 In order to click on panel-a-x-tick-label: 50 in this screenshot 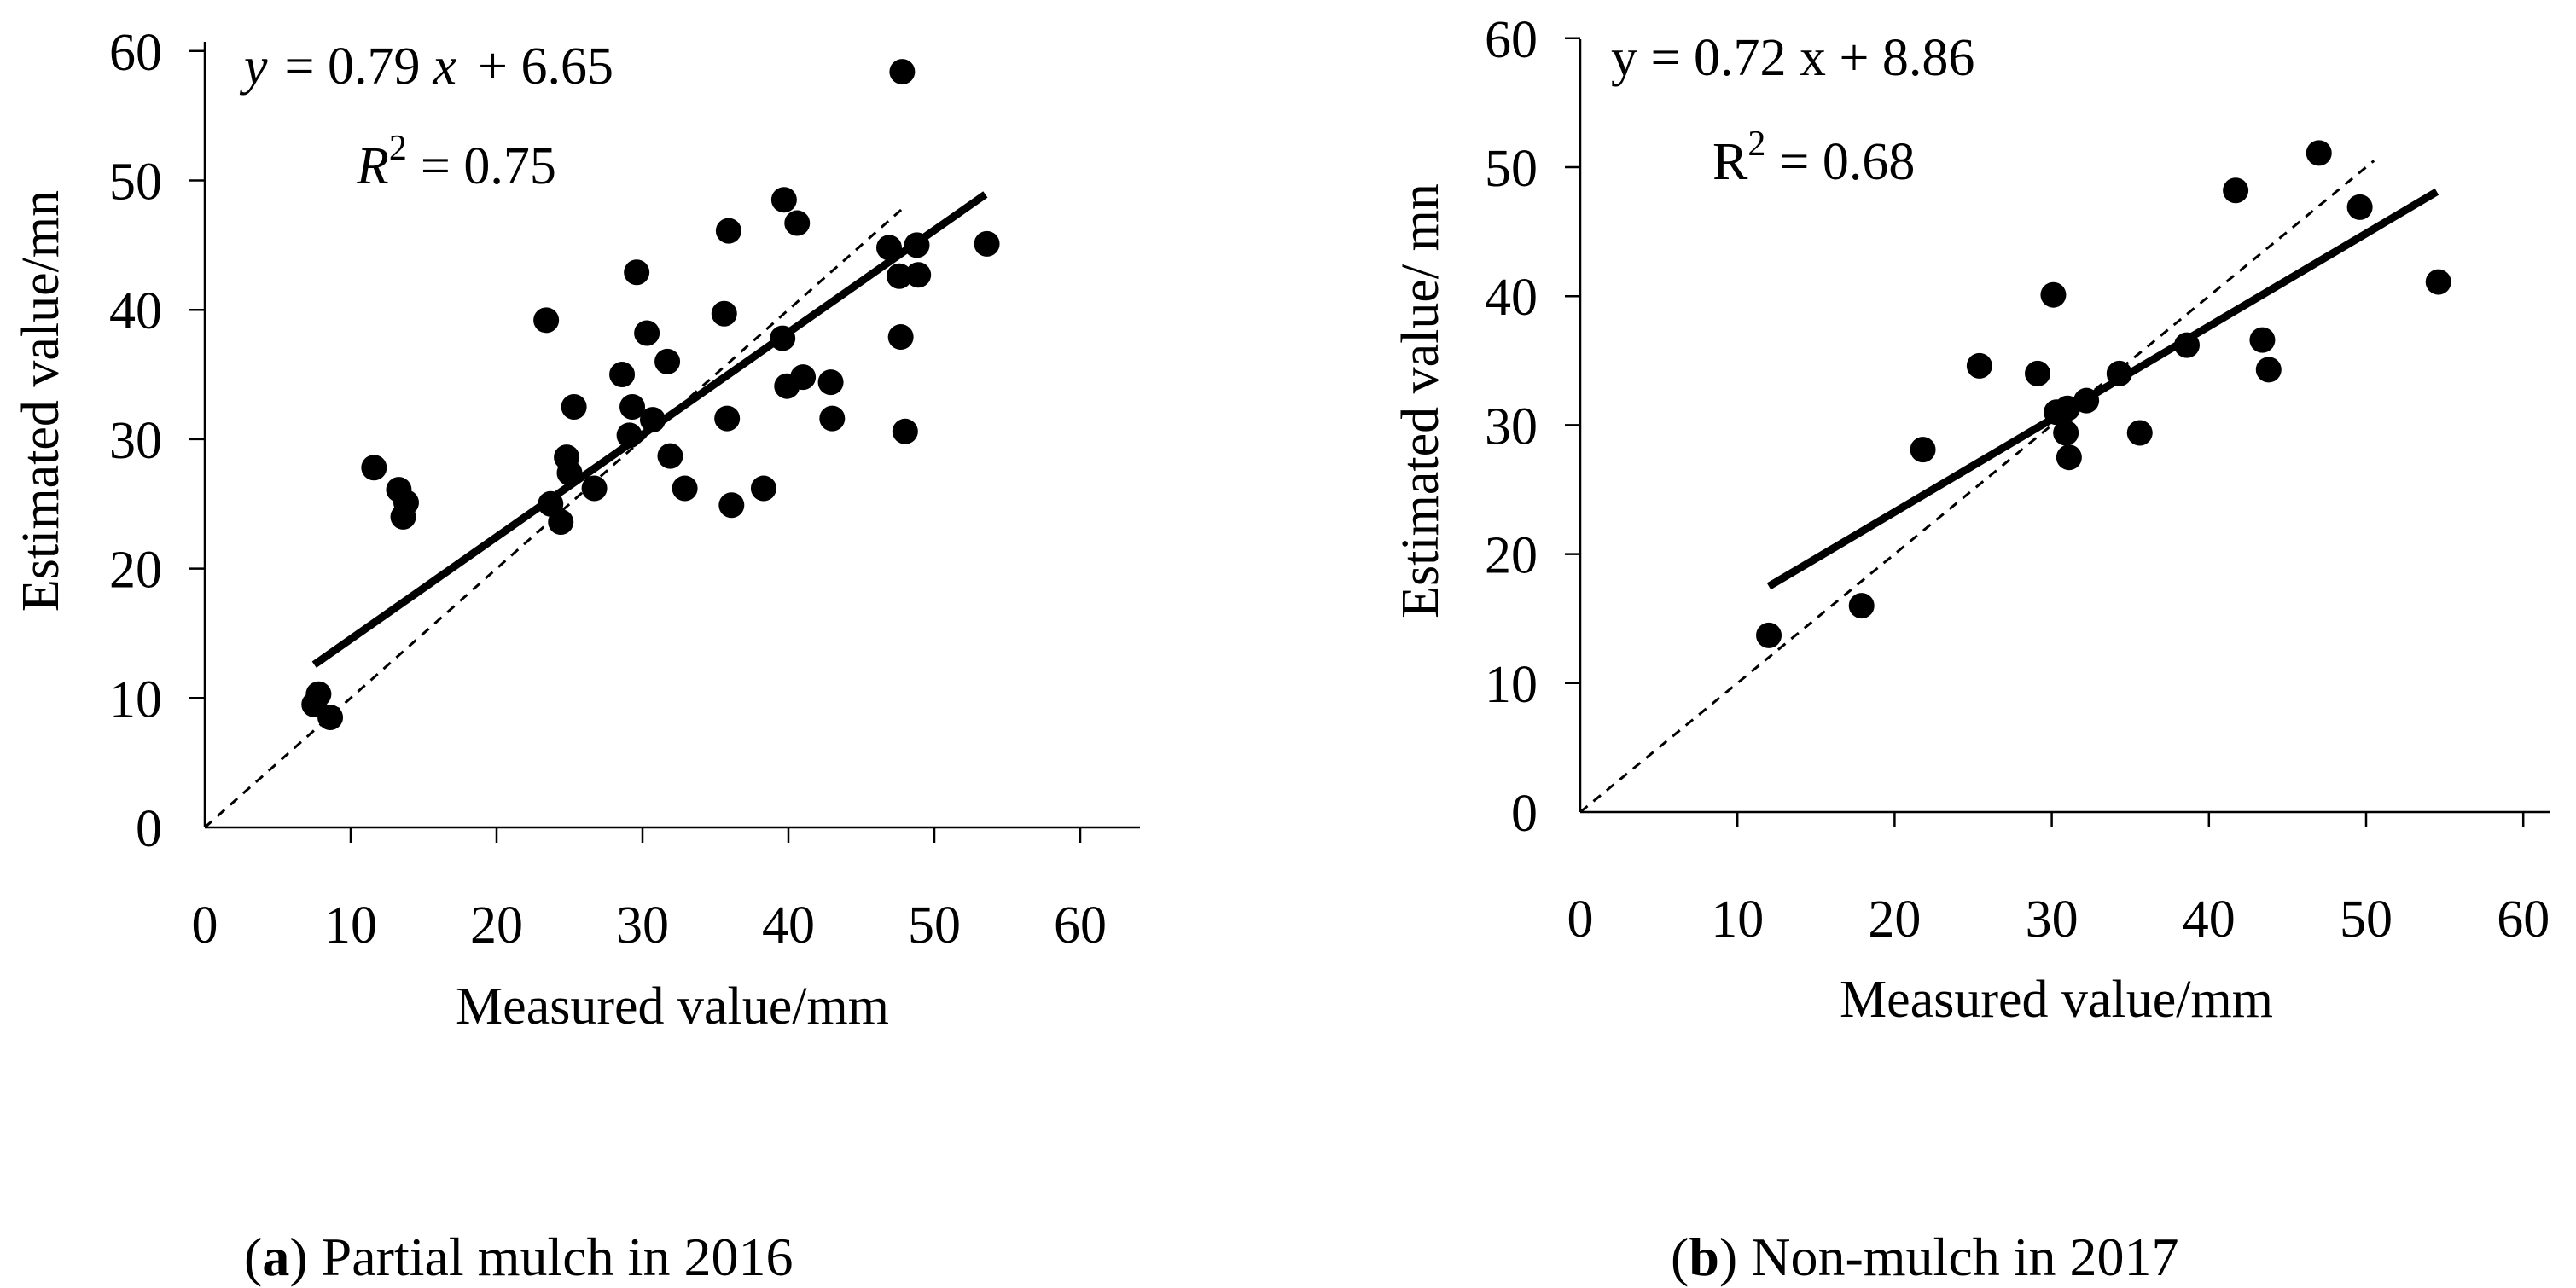, I will do `click(935, 925)`.